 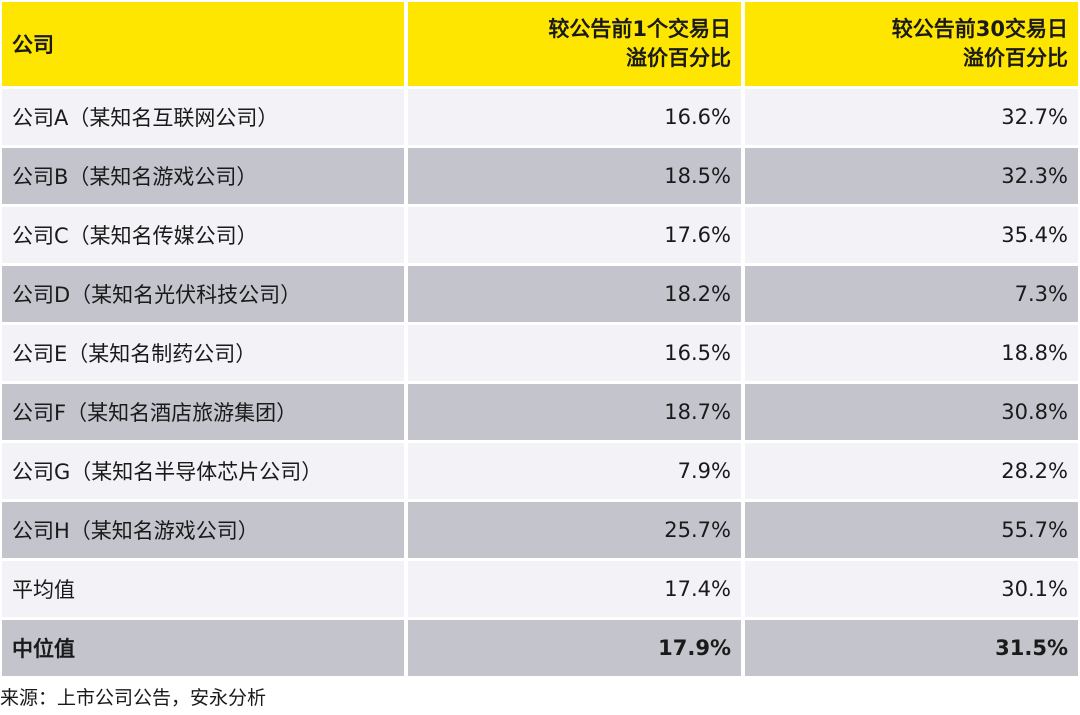 What do you see at coordinates (574, 589) in the screenshot?
I see `average-premium-1d: 17.4%` at bounding box center [574, 589].